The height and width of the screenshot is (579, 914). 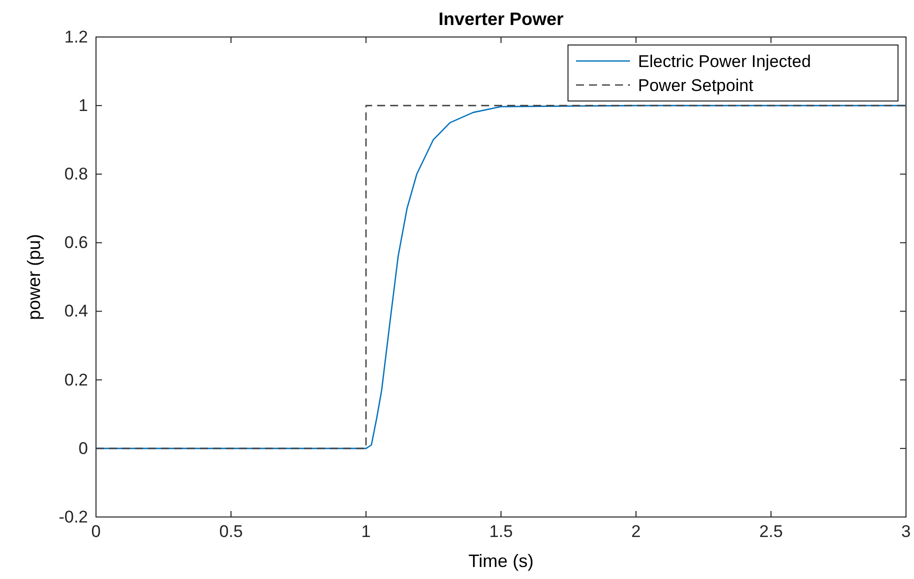 I want to click on y-tick-label: 0.6, so click(x=76, y=242).